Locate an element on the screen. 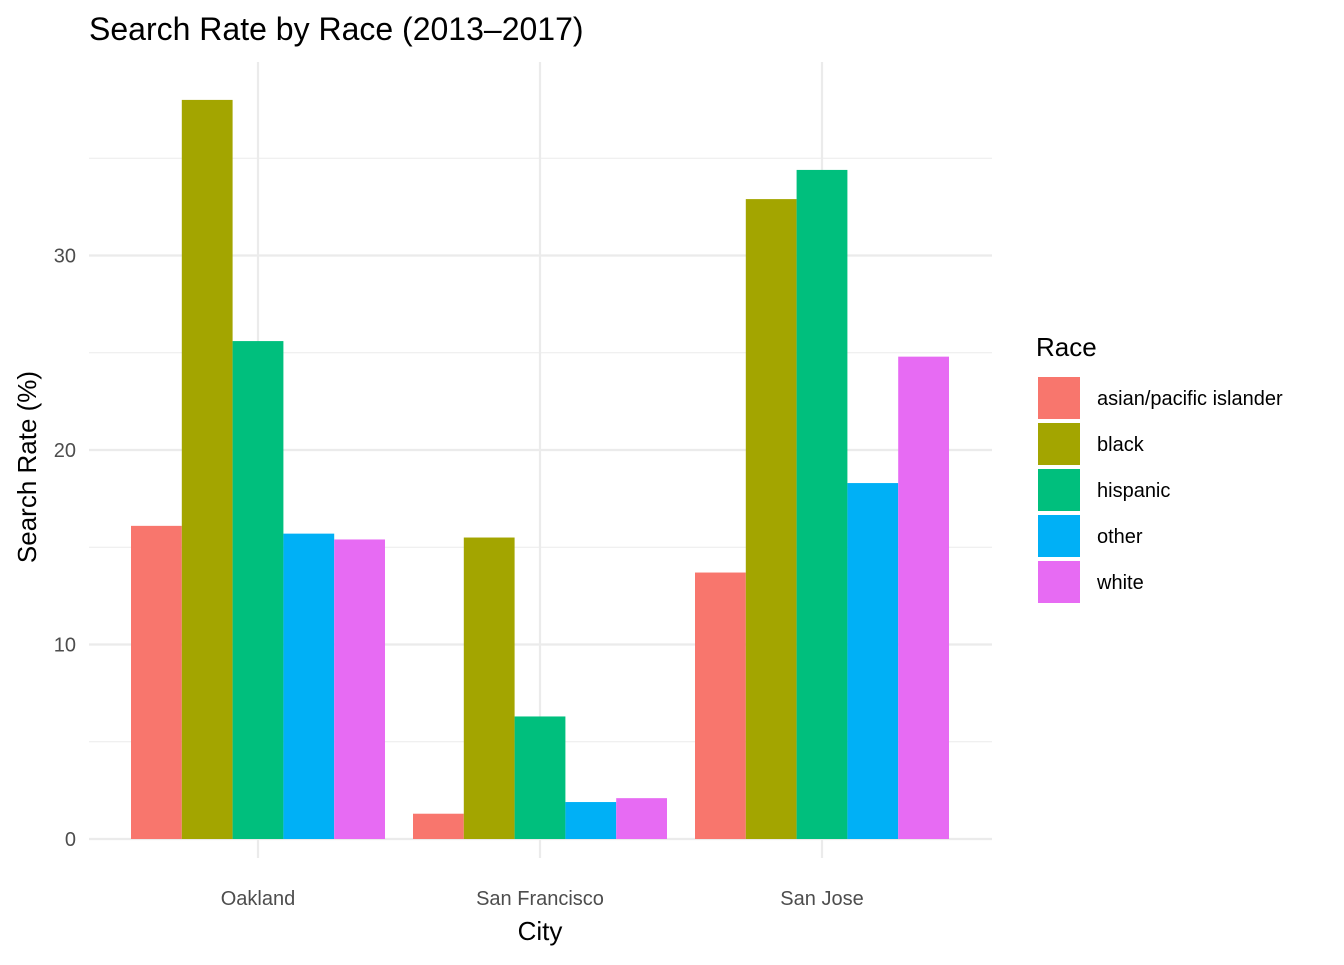  y-tick-label: 10 is located at coordinates (65, 646).